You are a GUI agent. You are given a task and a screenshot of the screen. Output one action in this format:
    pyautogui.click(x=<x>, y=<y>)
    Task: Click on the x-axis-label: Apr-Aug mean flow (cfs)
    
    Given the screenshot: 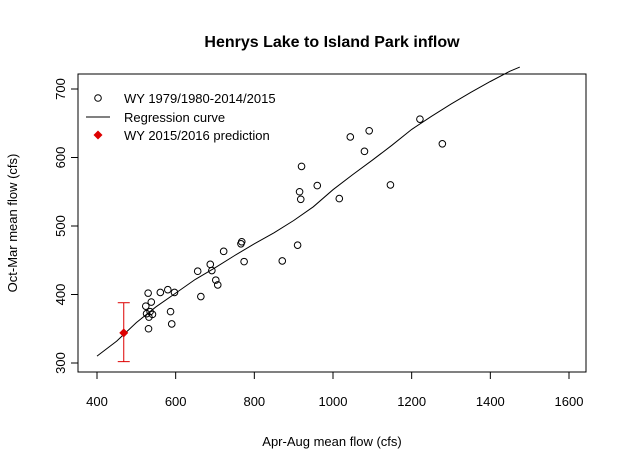 What is the action you would take?
    pyautogui.click(x=331, y=441)
    